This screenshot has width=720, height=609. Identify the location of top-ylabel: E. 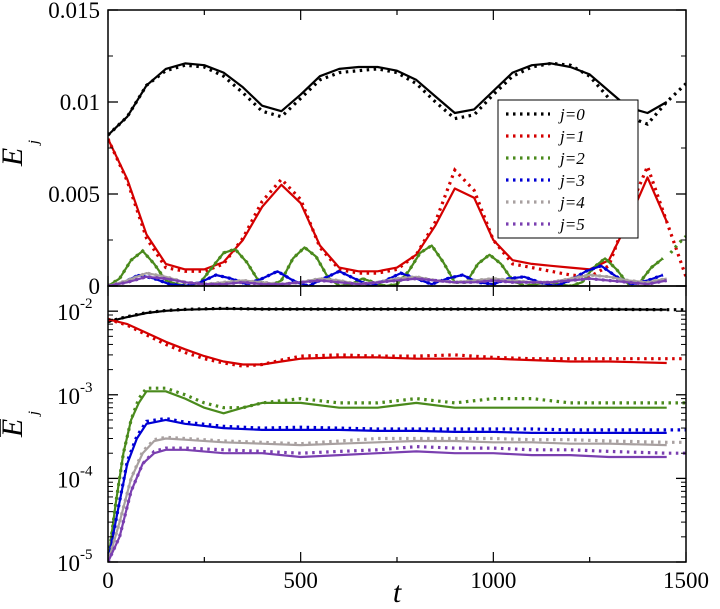
(14, 157).